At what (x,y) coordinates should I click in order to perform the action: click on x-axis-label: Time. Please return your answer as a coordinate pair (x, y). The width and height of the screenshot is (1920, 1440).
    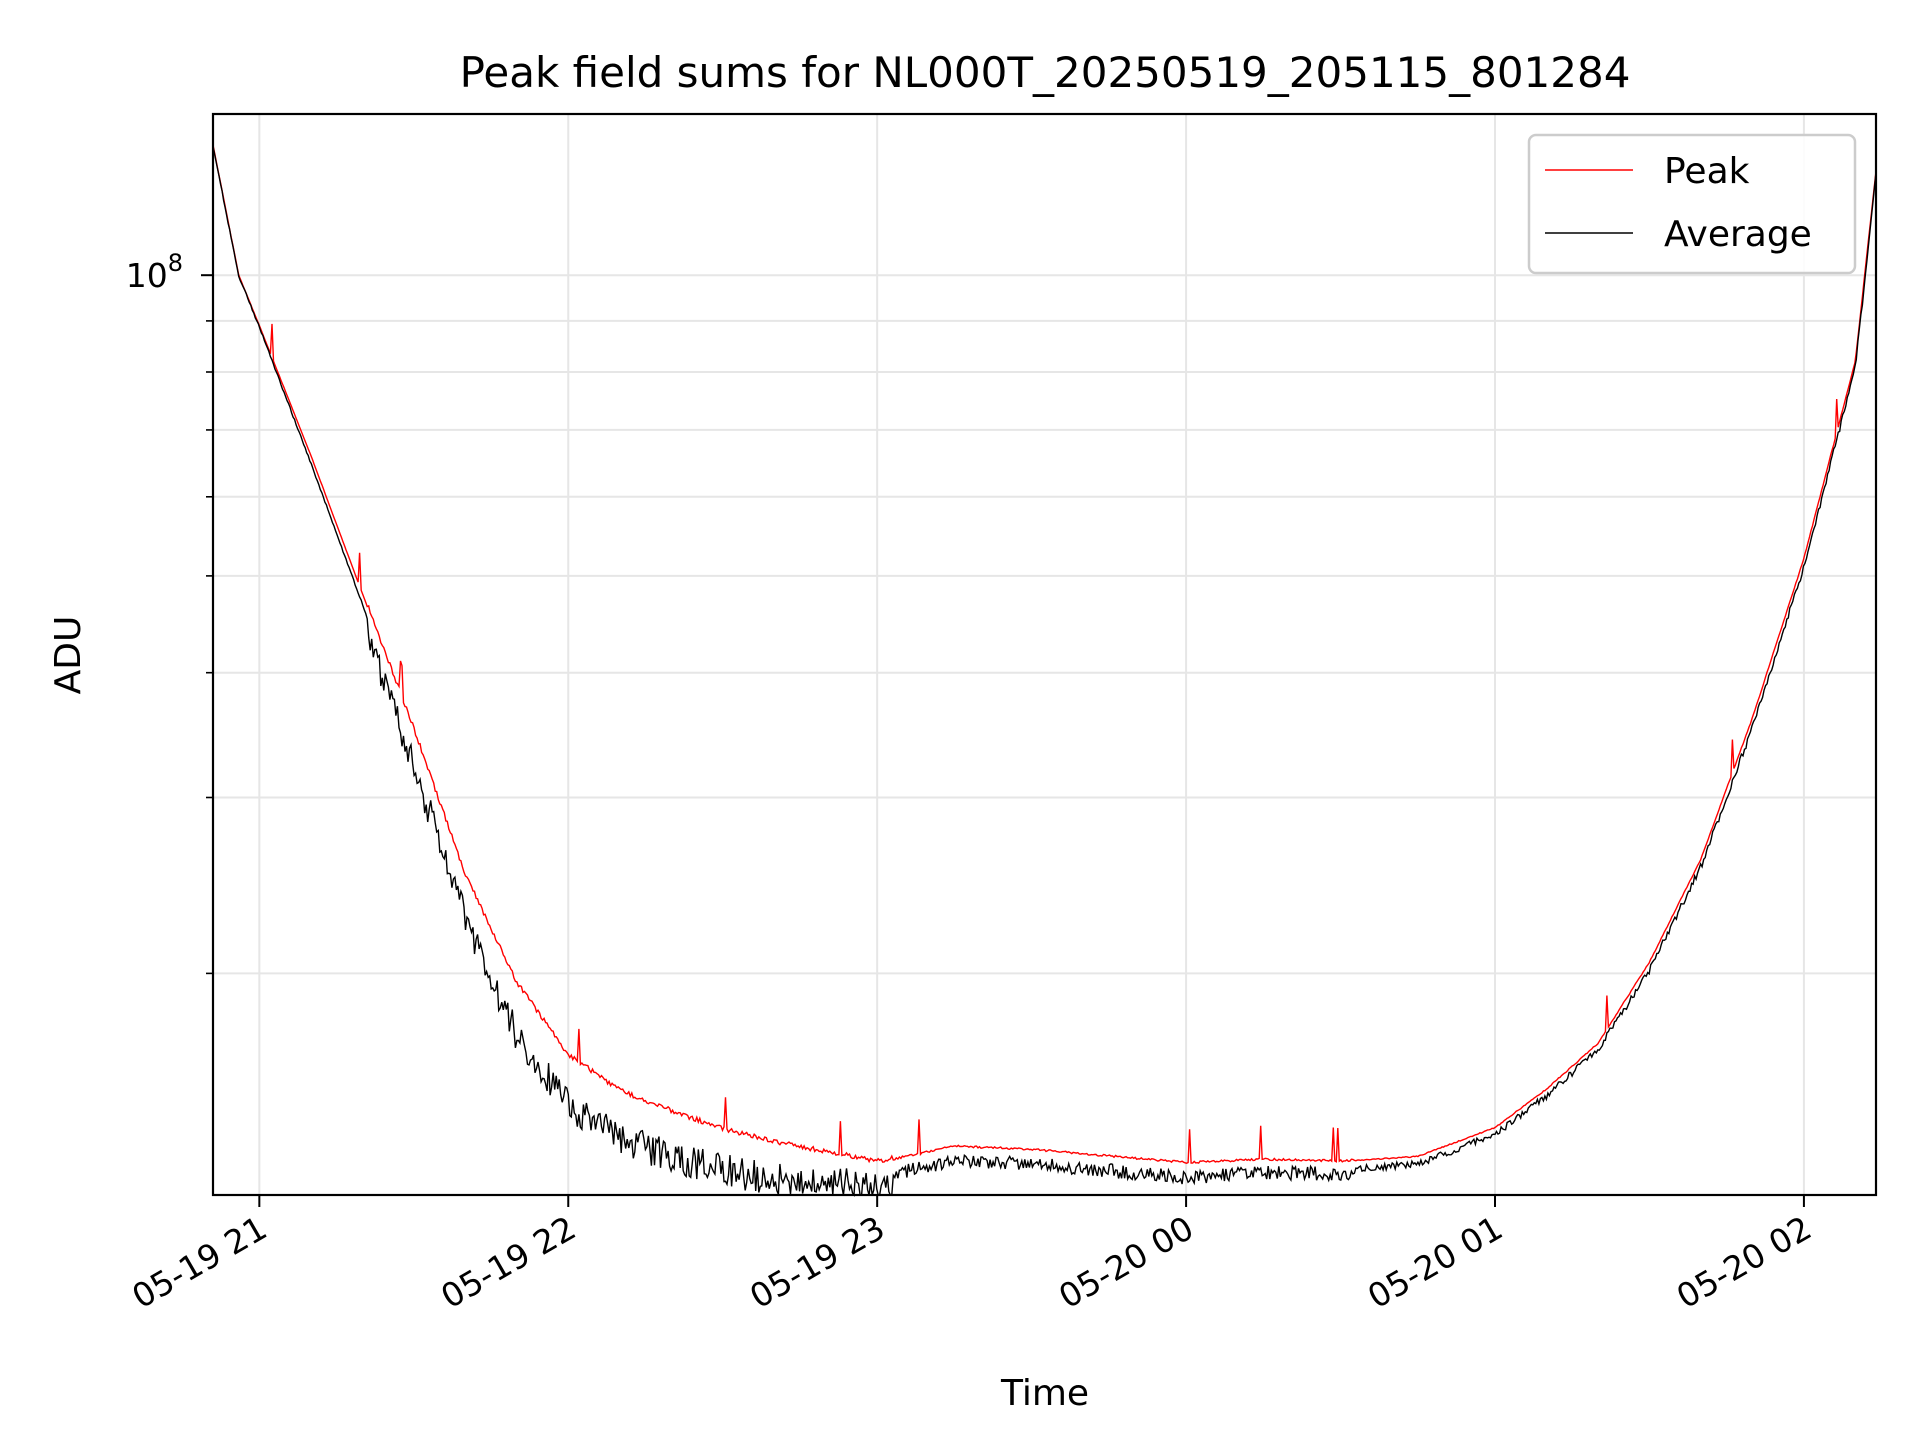
    Looking at the image, I should click on (1044, 1393).